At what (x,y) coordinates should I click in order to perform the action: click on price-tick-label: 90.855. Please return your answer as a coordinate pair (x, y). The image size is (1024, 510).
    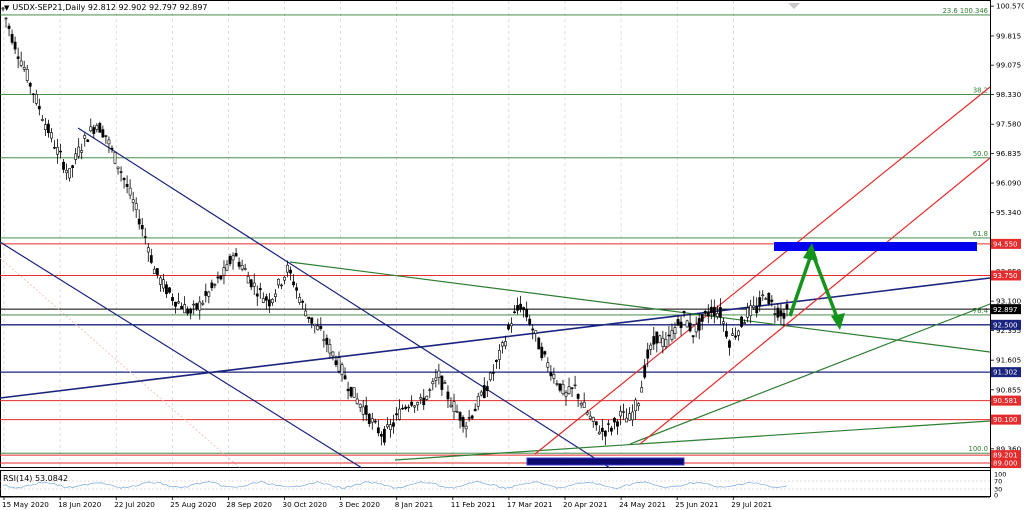
    Looking at the image, I should click on (1008, 389).